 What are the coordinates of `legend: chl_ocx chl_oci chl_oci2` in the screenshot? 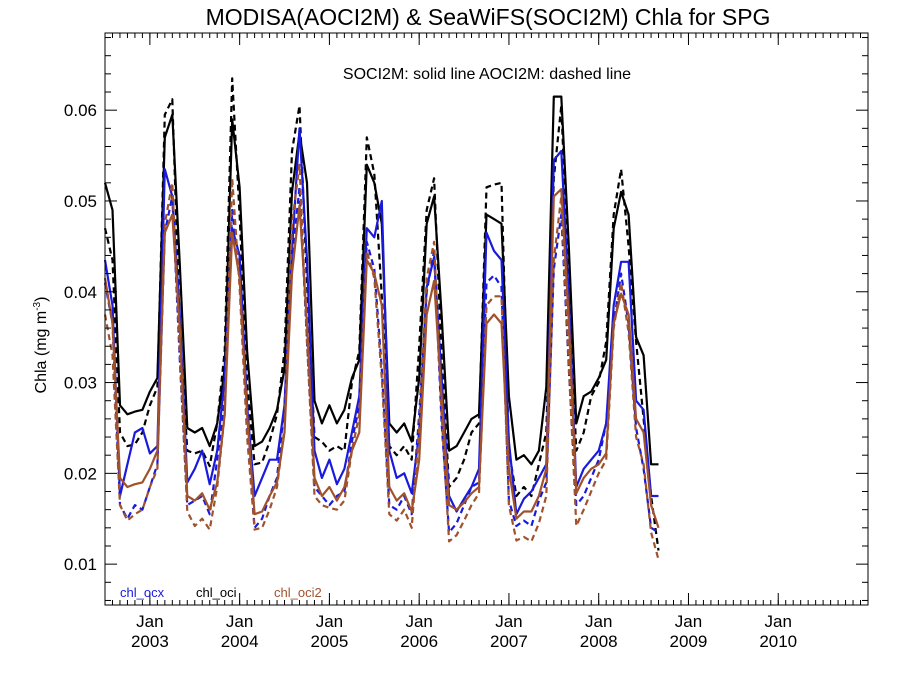 It's located at (221, 592).